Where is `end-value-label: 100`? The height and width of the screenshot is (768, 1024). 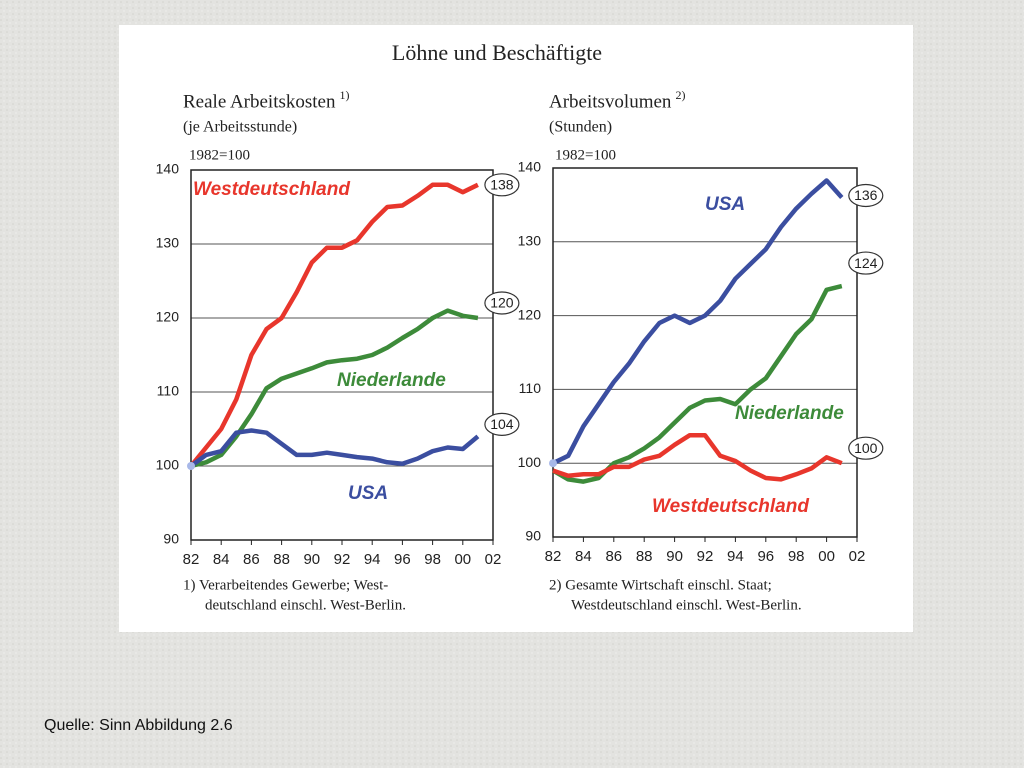
end-value-label: 100 is located at coordinates (866, 448).